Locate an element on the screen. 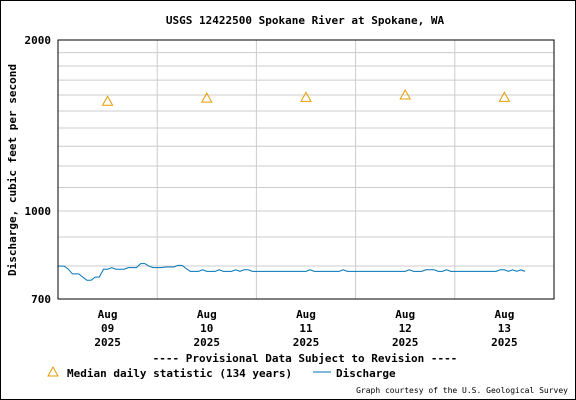 This screenshot has width=576, height=400. legend-triangle-icon is located at coordinates (53, 371).